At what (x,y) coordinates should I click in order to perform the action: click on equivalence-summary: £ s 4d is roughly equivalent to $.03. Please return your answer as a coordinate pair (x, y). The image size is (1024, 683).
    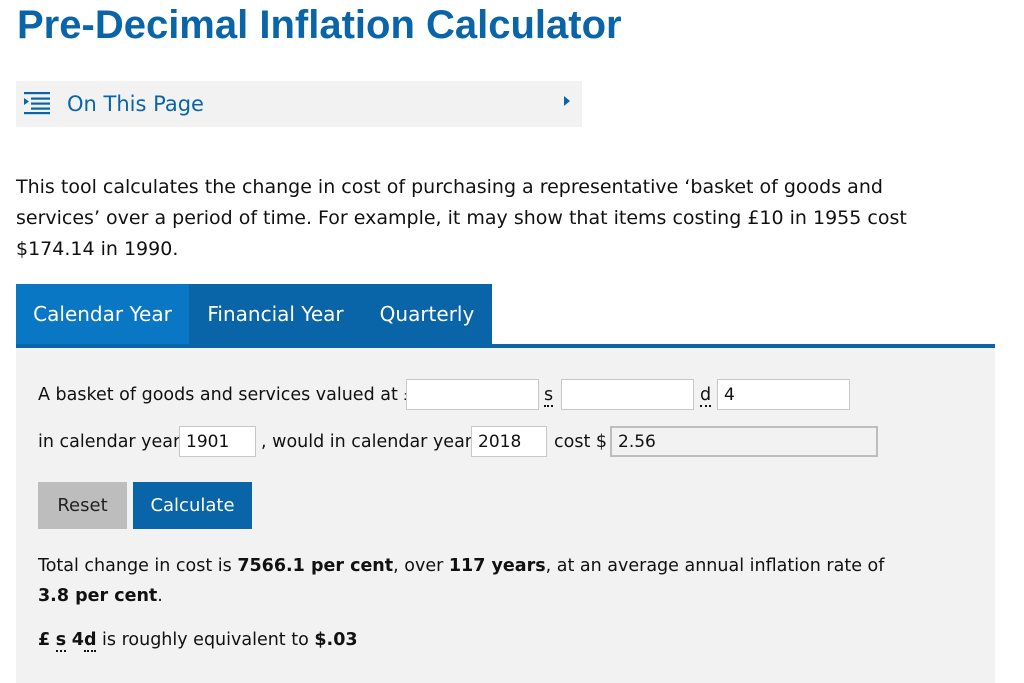
    Looking at the image, I should click on (198, 641).